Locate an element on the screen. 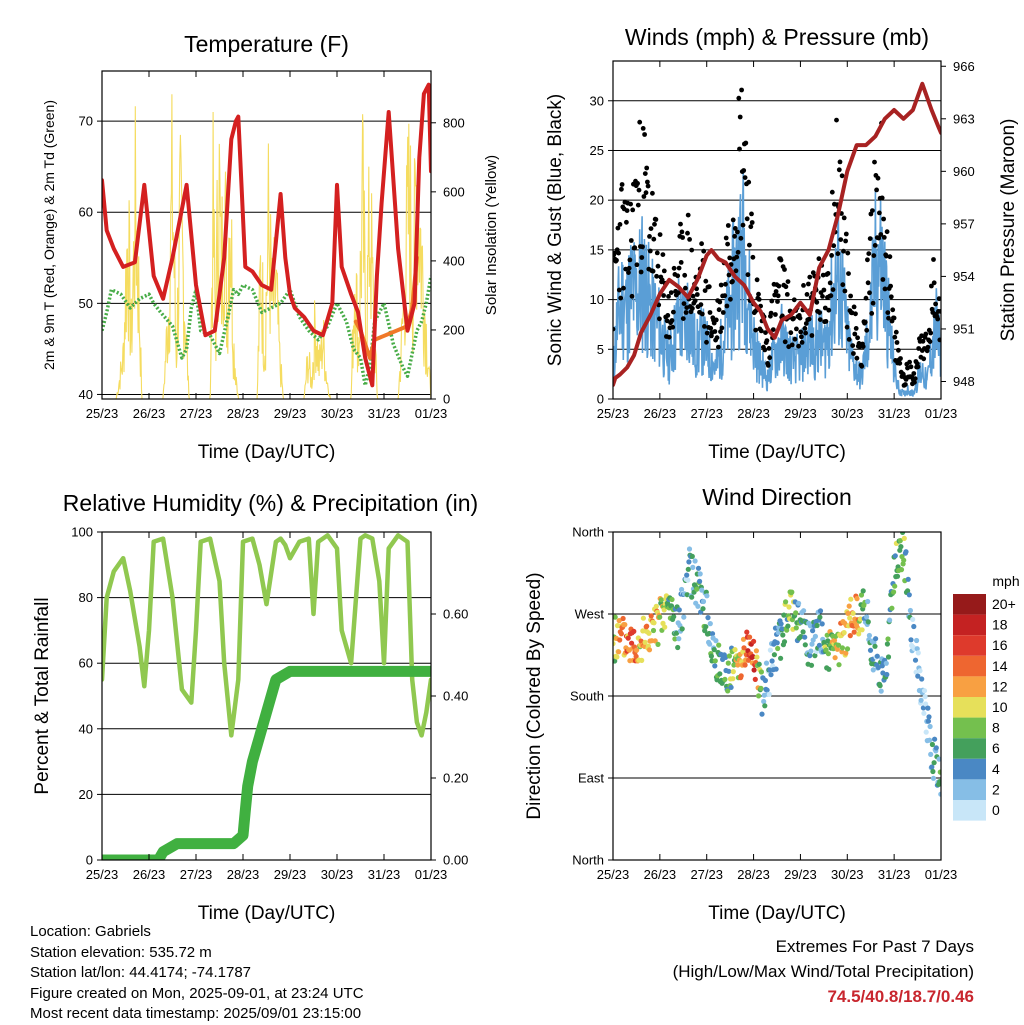  rh-ytick-label: 40 is located at coordinates (86, 728).